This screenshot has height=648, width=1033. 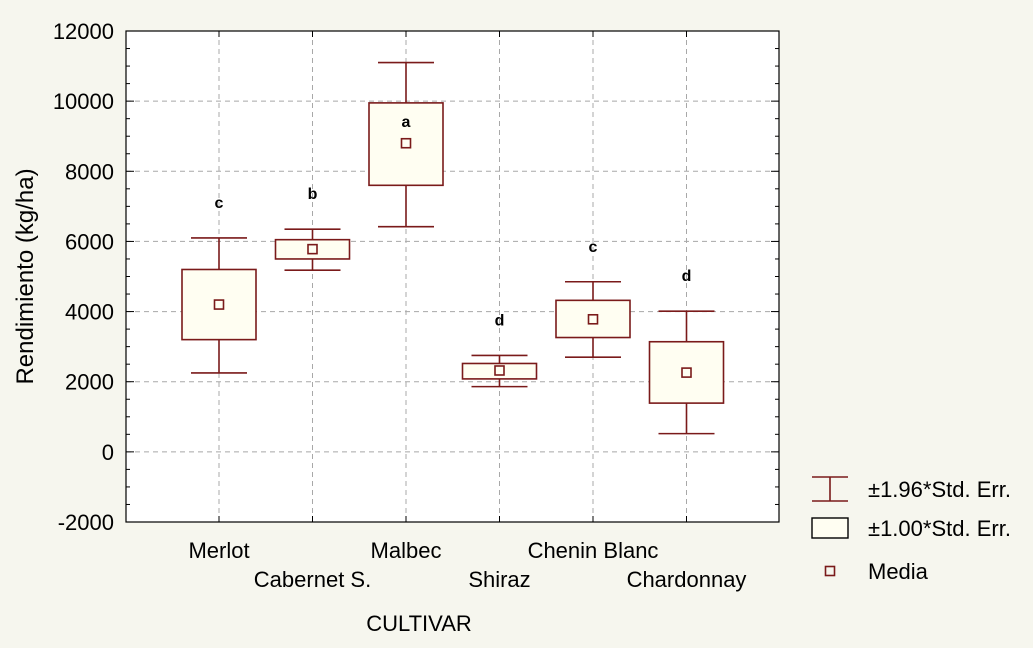 What do you see at coordinates (86, 522) in the screenshot?
I see `y-tick-label: -2000` at bounding box center [86, 522].